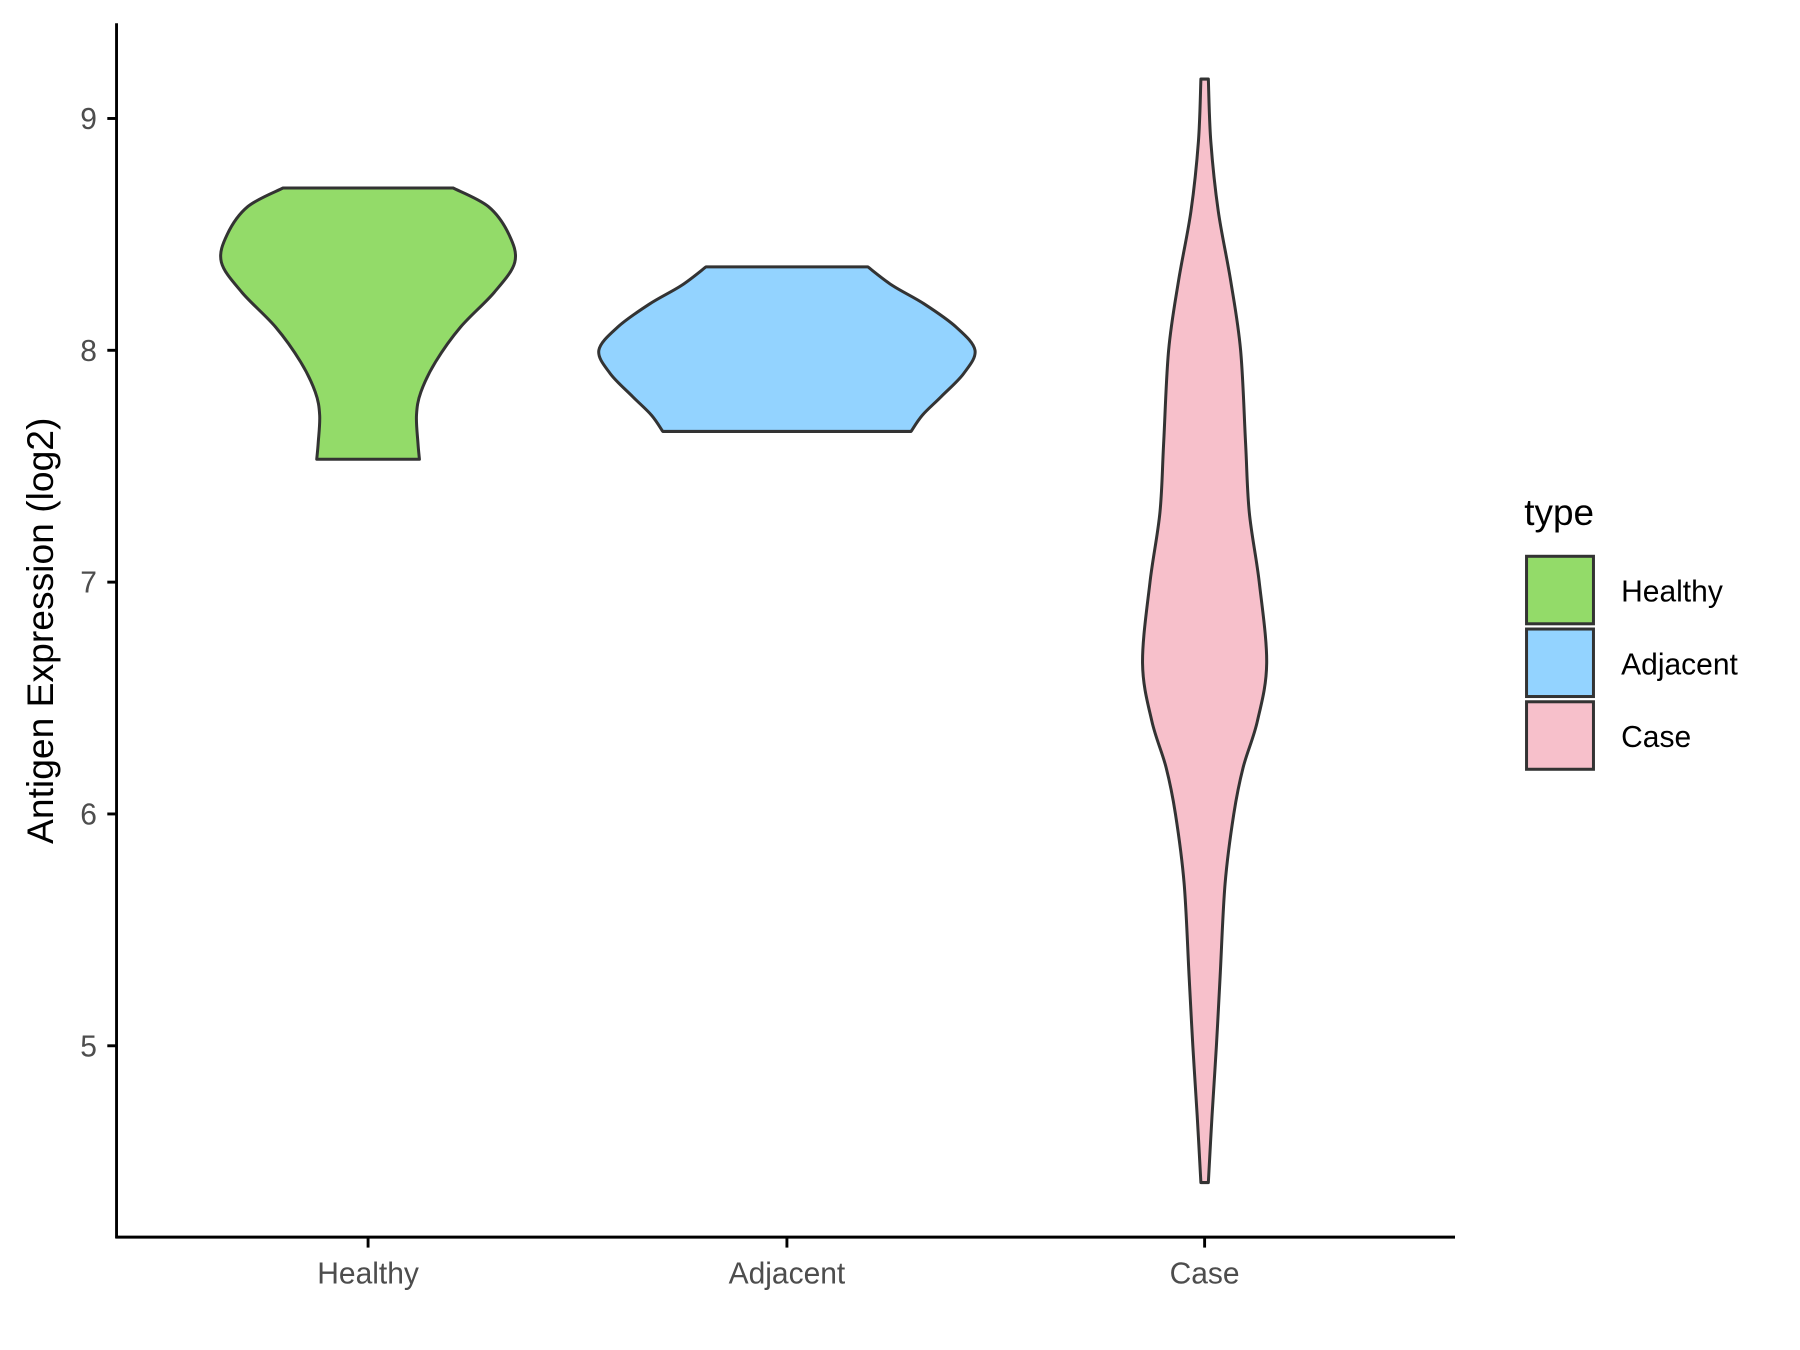  What do you see at coordinates (368, 1274) in the screenshot?
I see `x-tick-label: Healthy` at bounding box center [368, 1274].